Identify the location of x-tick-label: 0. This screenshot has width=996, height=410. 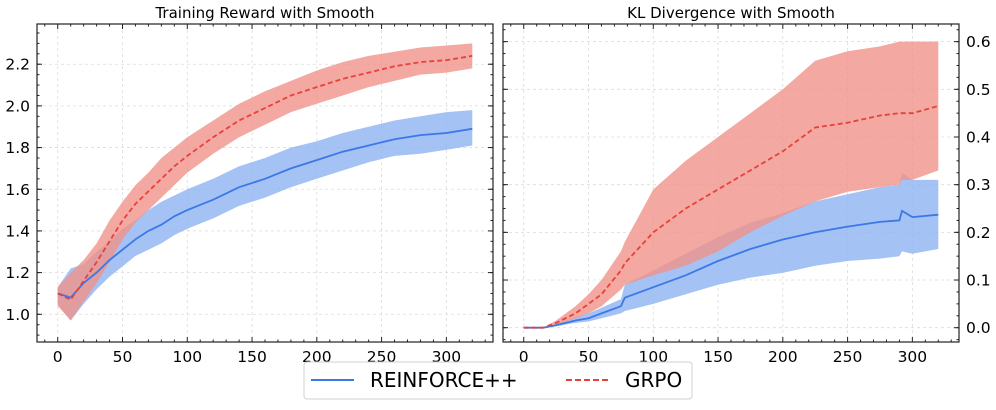
(58, 357).